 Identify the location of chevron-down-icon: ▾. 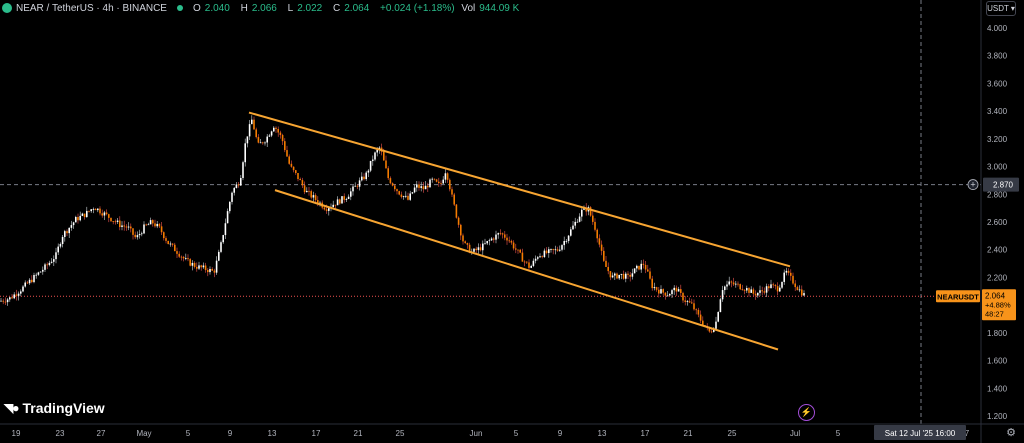
(1012, 8).